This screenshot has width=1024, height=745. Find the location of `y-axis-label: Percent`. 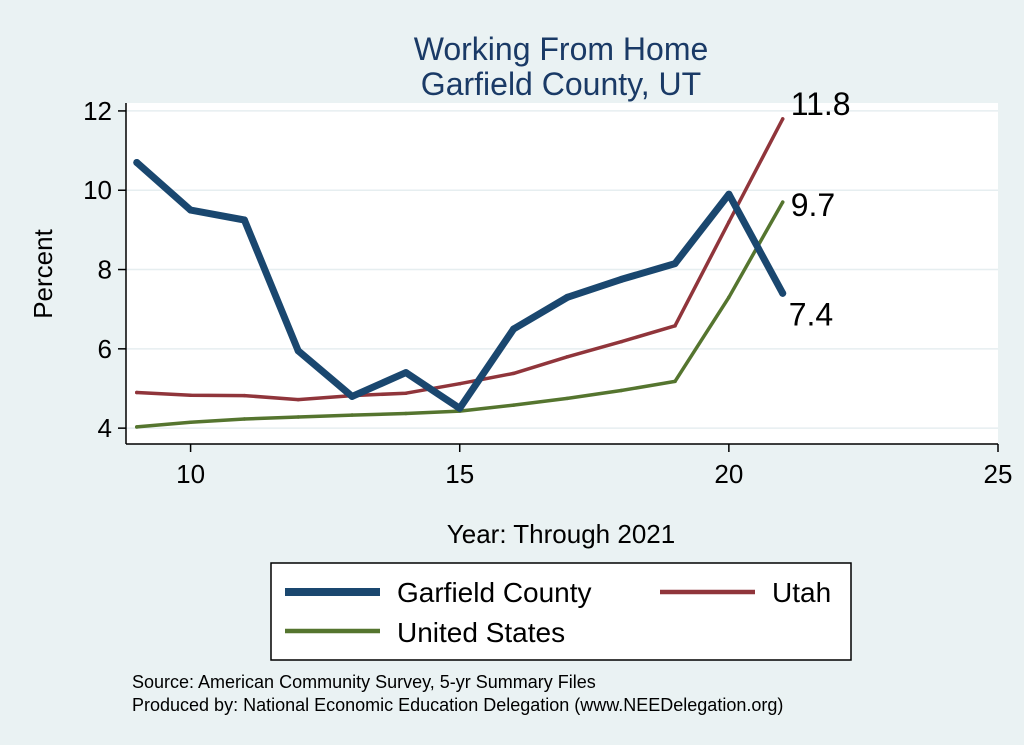

y-axis-label: Percent is located at coordinates (43, 273).